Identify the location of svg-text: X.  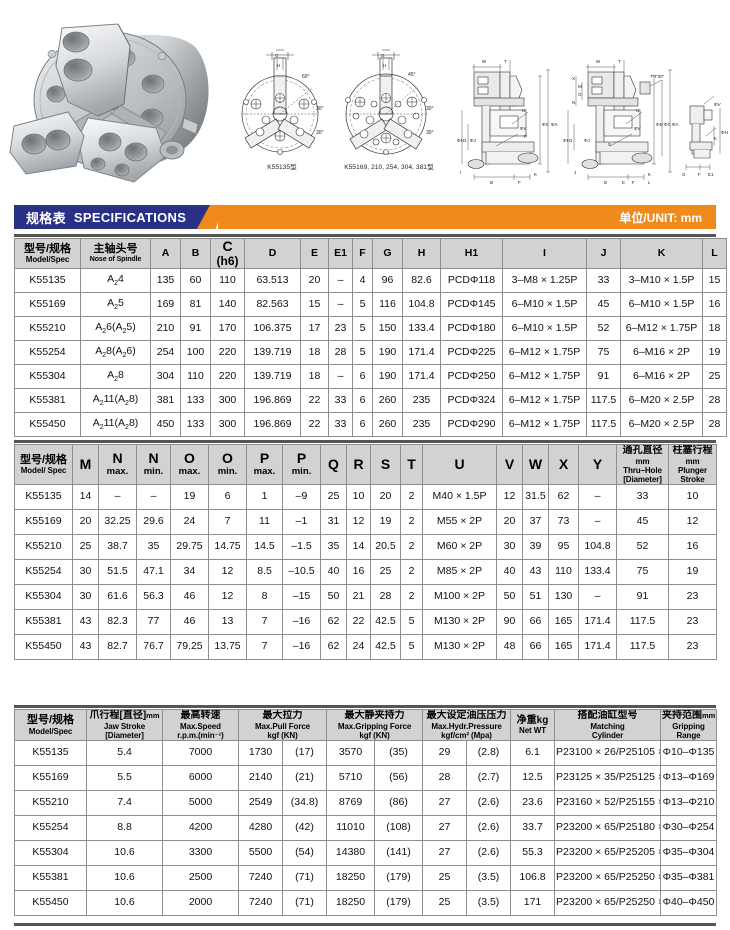
(573, 78).